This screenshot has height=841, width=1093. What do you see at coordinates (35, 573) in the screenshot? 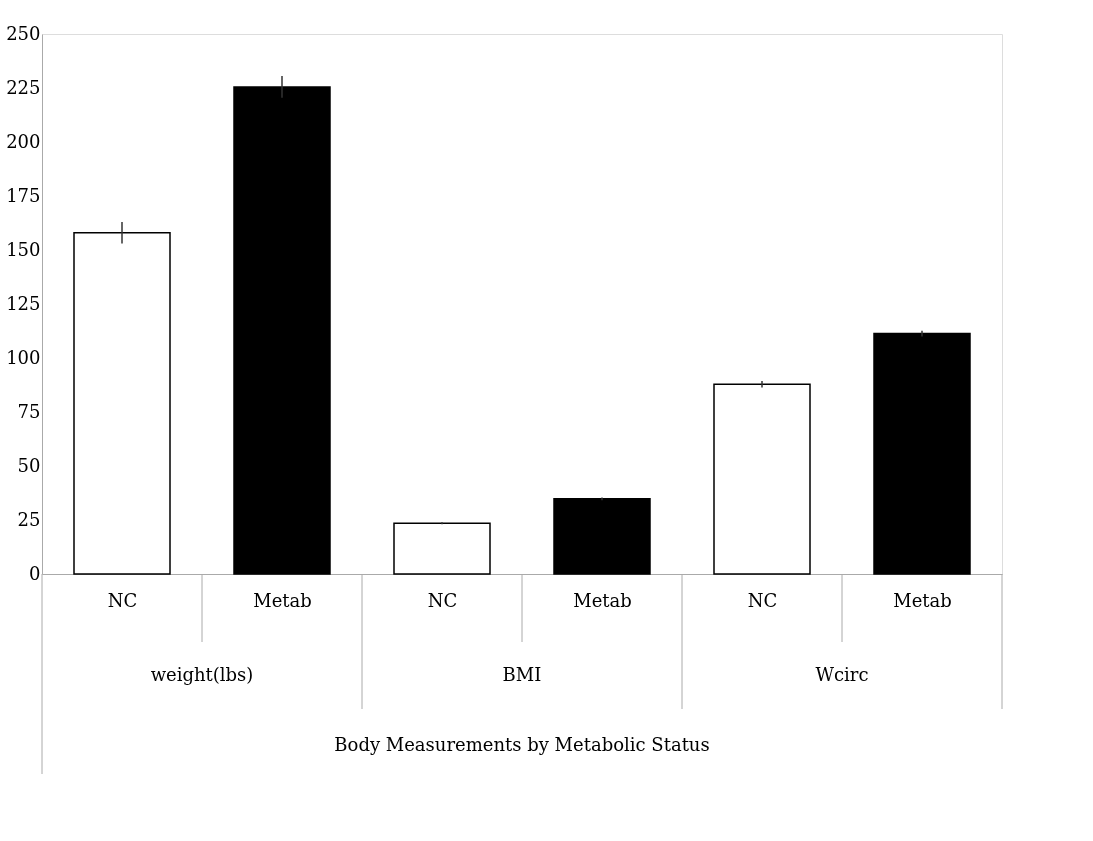
I see `y-tick-label: 0` at bounding box center [35, 573].